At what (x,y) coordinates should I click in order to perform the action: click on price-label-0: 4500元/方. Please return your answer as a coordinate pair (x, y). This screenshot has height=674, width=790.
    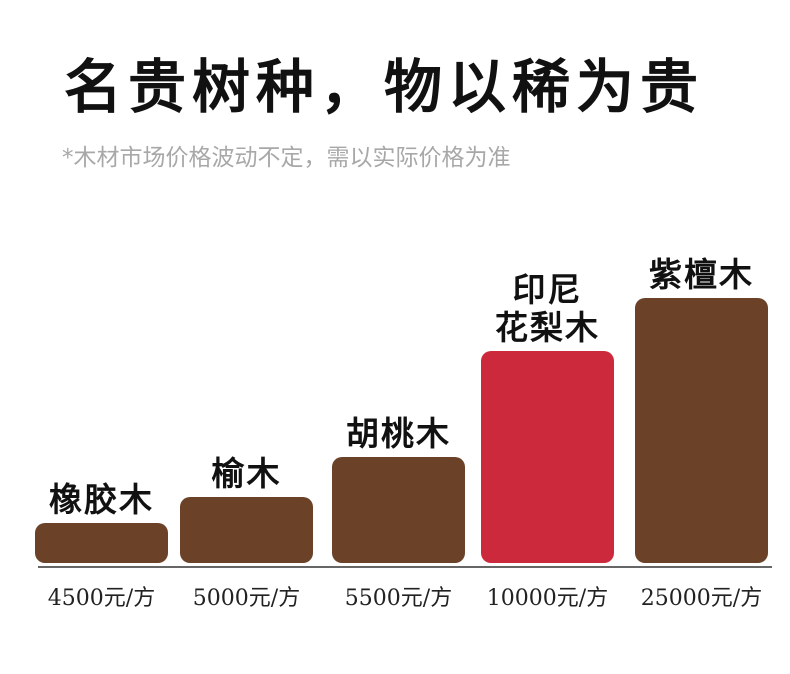
    Looking at the image, I should click on (101, 598).